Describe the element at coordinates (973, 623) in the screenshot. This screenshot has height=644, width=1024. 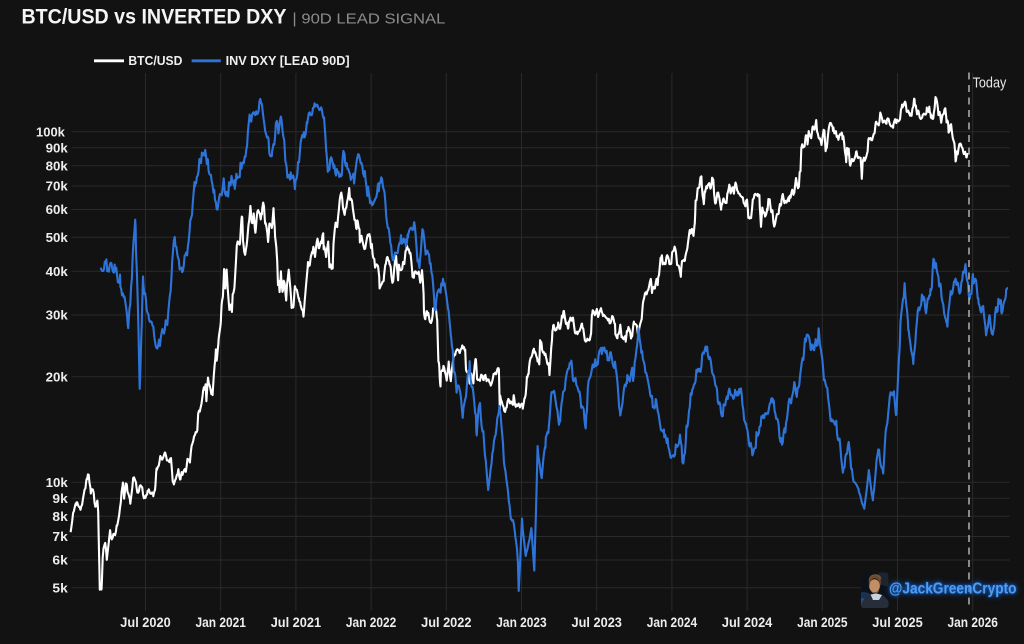
I see `svg-text: Jan 2026` at that location.